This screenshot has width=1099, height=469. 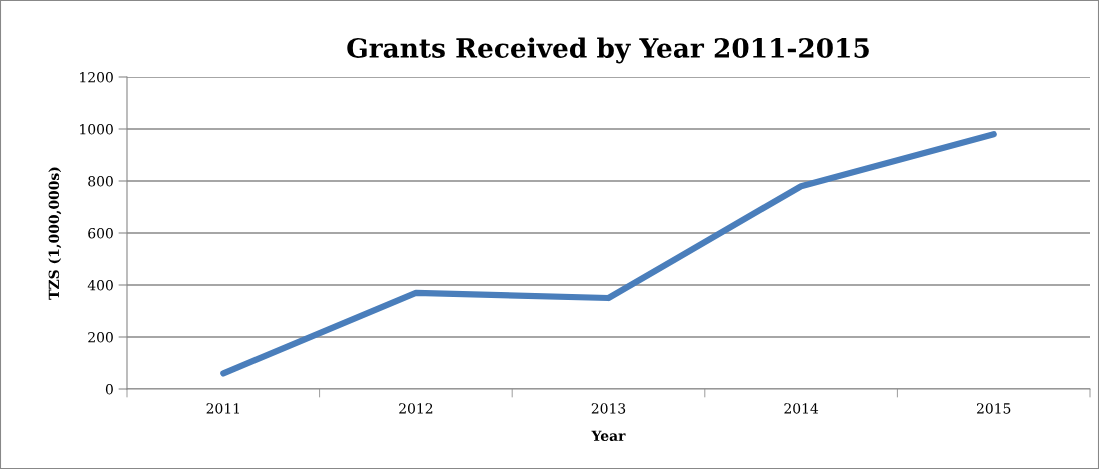 I want to click on x-tick-label: 2011, so click(x=222, y=408).